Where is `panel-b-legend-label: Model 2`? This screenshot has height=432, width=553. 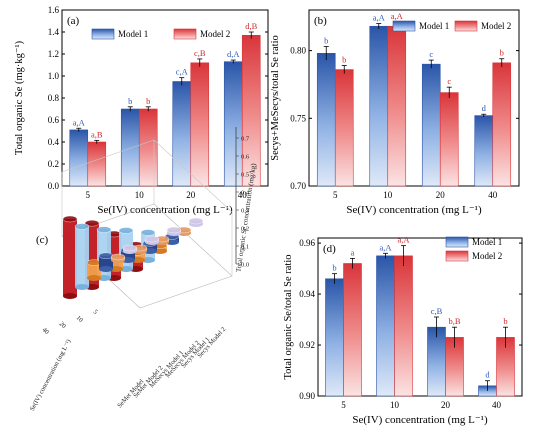 panel-b-legend-label: Model 2 is located at coordinates (496, 26).